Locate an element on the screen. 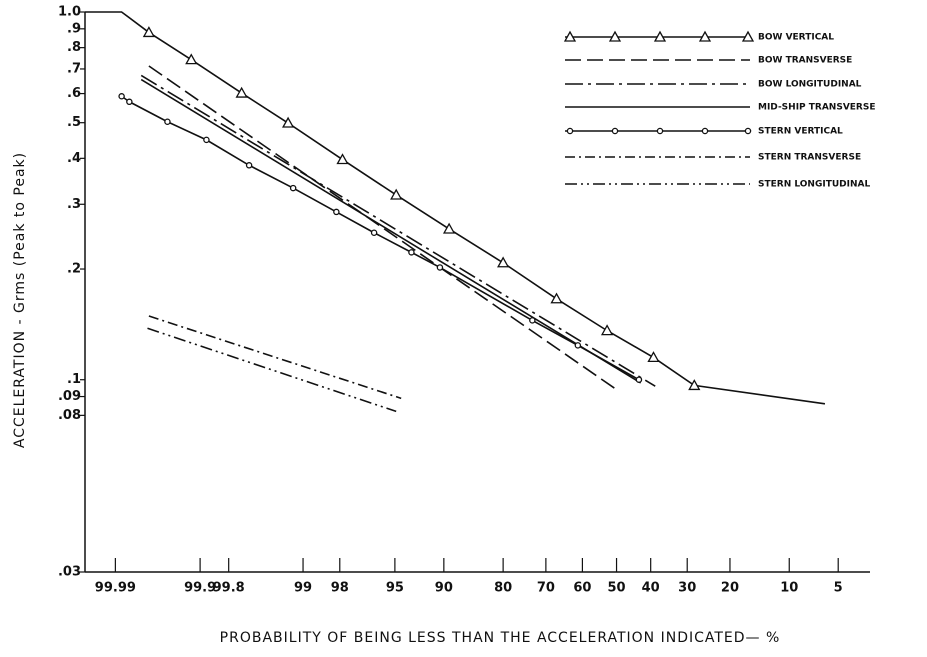 The height and width of the screenshot is (657, 927). legend-label: MID-SHIP TRANSVERSE is located at coordinates (817, 108).